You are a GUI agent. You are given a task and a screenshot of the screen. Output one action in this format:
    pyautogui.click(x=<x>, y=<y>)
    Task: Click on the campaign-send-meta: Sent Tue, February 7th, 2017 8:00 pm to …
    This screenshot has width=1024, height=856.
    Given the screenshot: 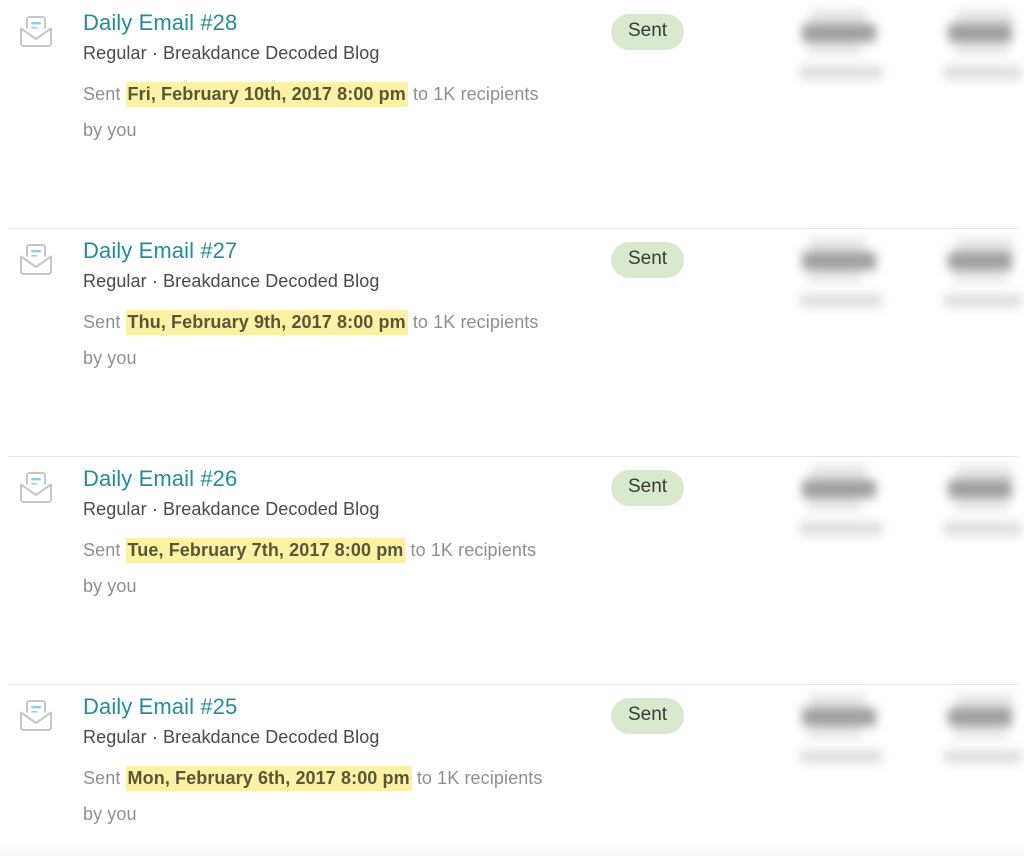 What is the action you would take?
    pyautogui.click(x=313, y=568)
    